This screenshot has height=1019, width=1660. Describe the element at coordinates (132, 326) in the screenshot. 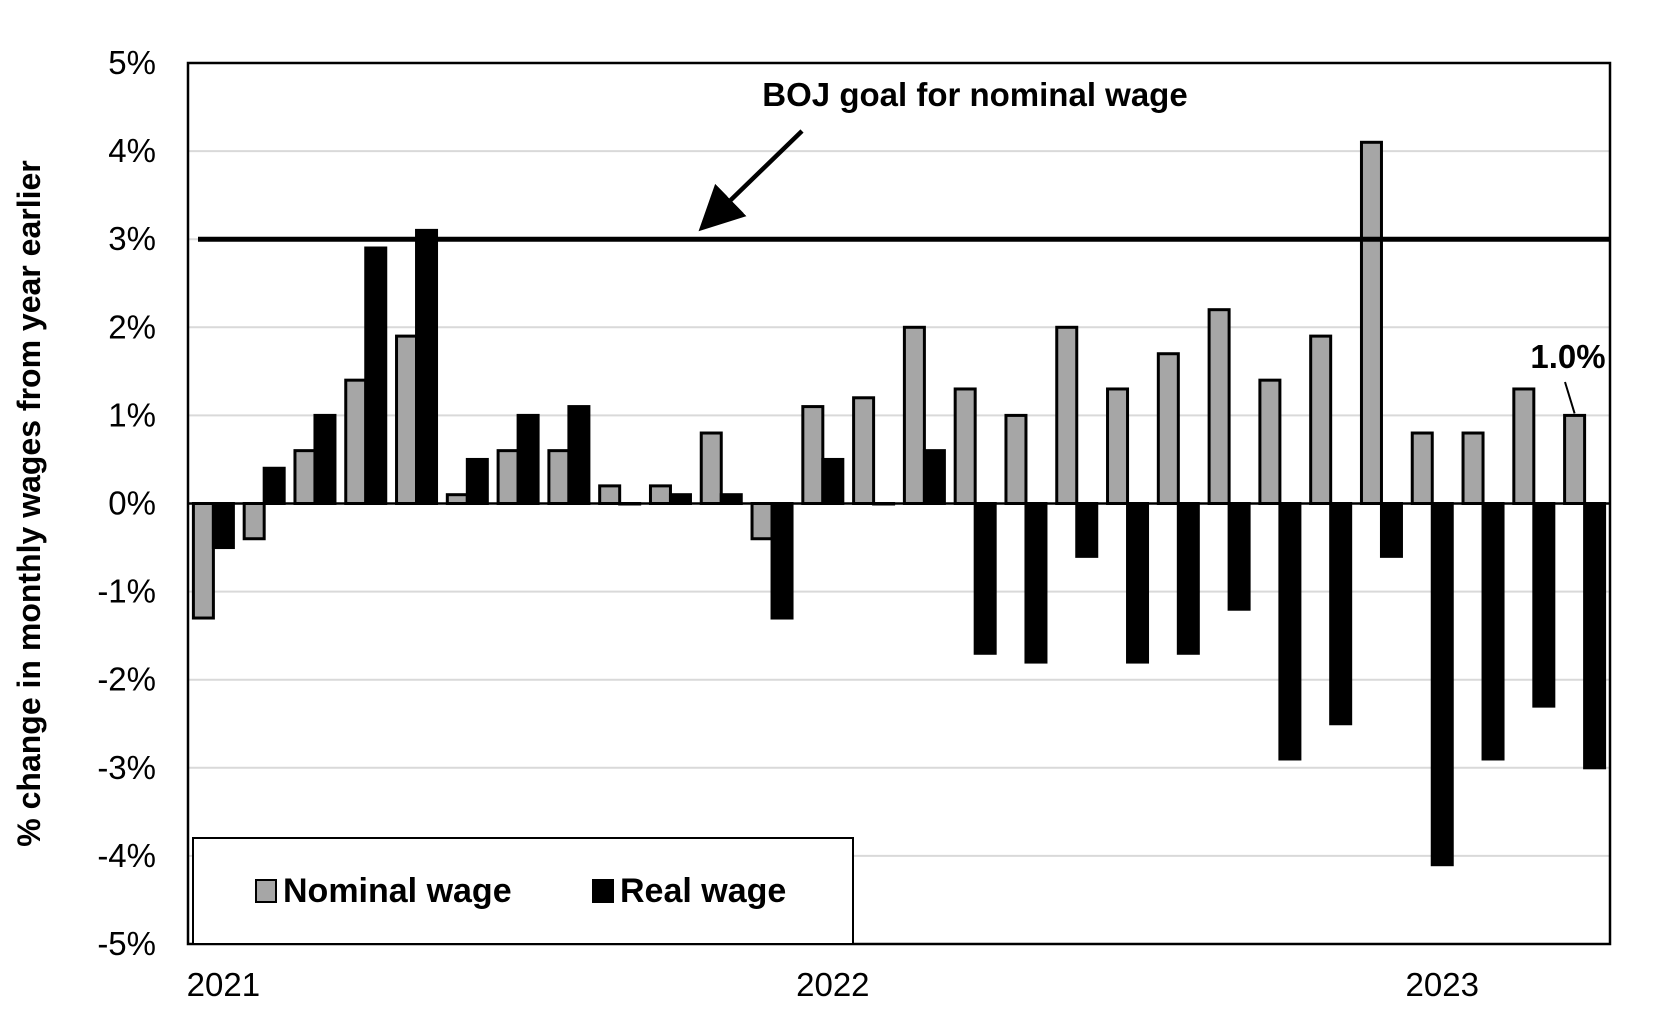

I see `y-tick-label: 2%` at that location.